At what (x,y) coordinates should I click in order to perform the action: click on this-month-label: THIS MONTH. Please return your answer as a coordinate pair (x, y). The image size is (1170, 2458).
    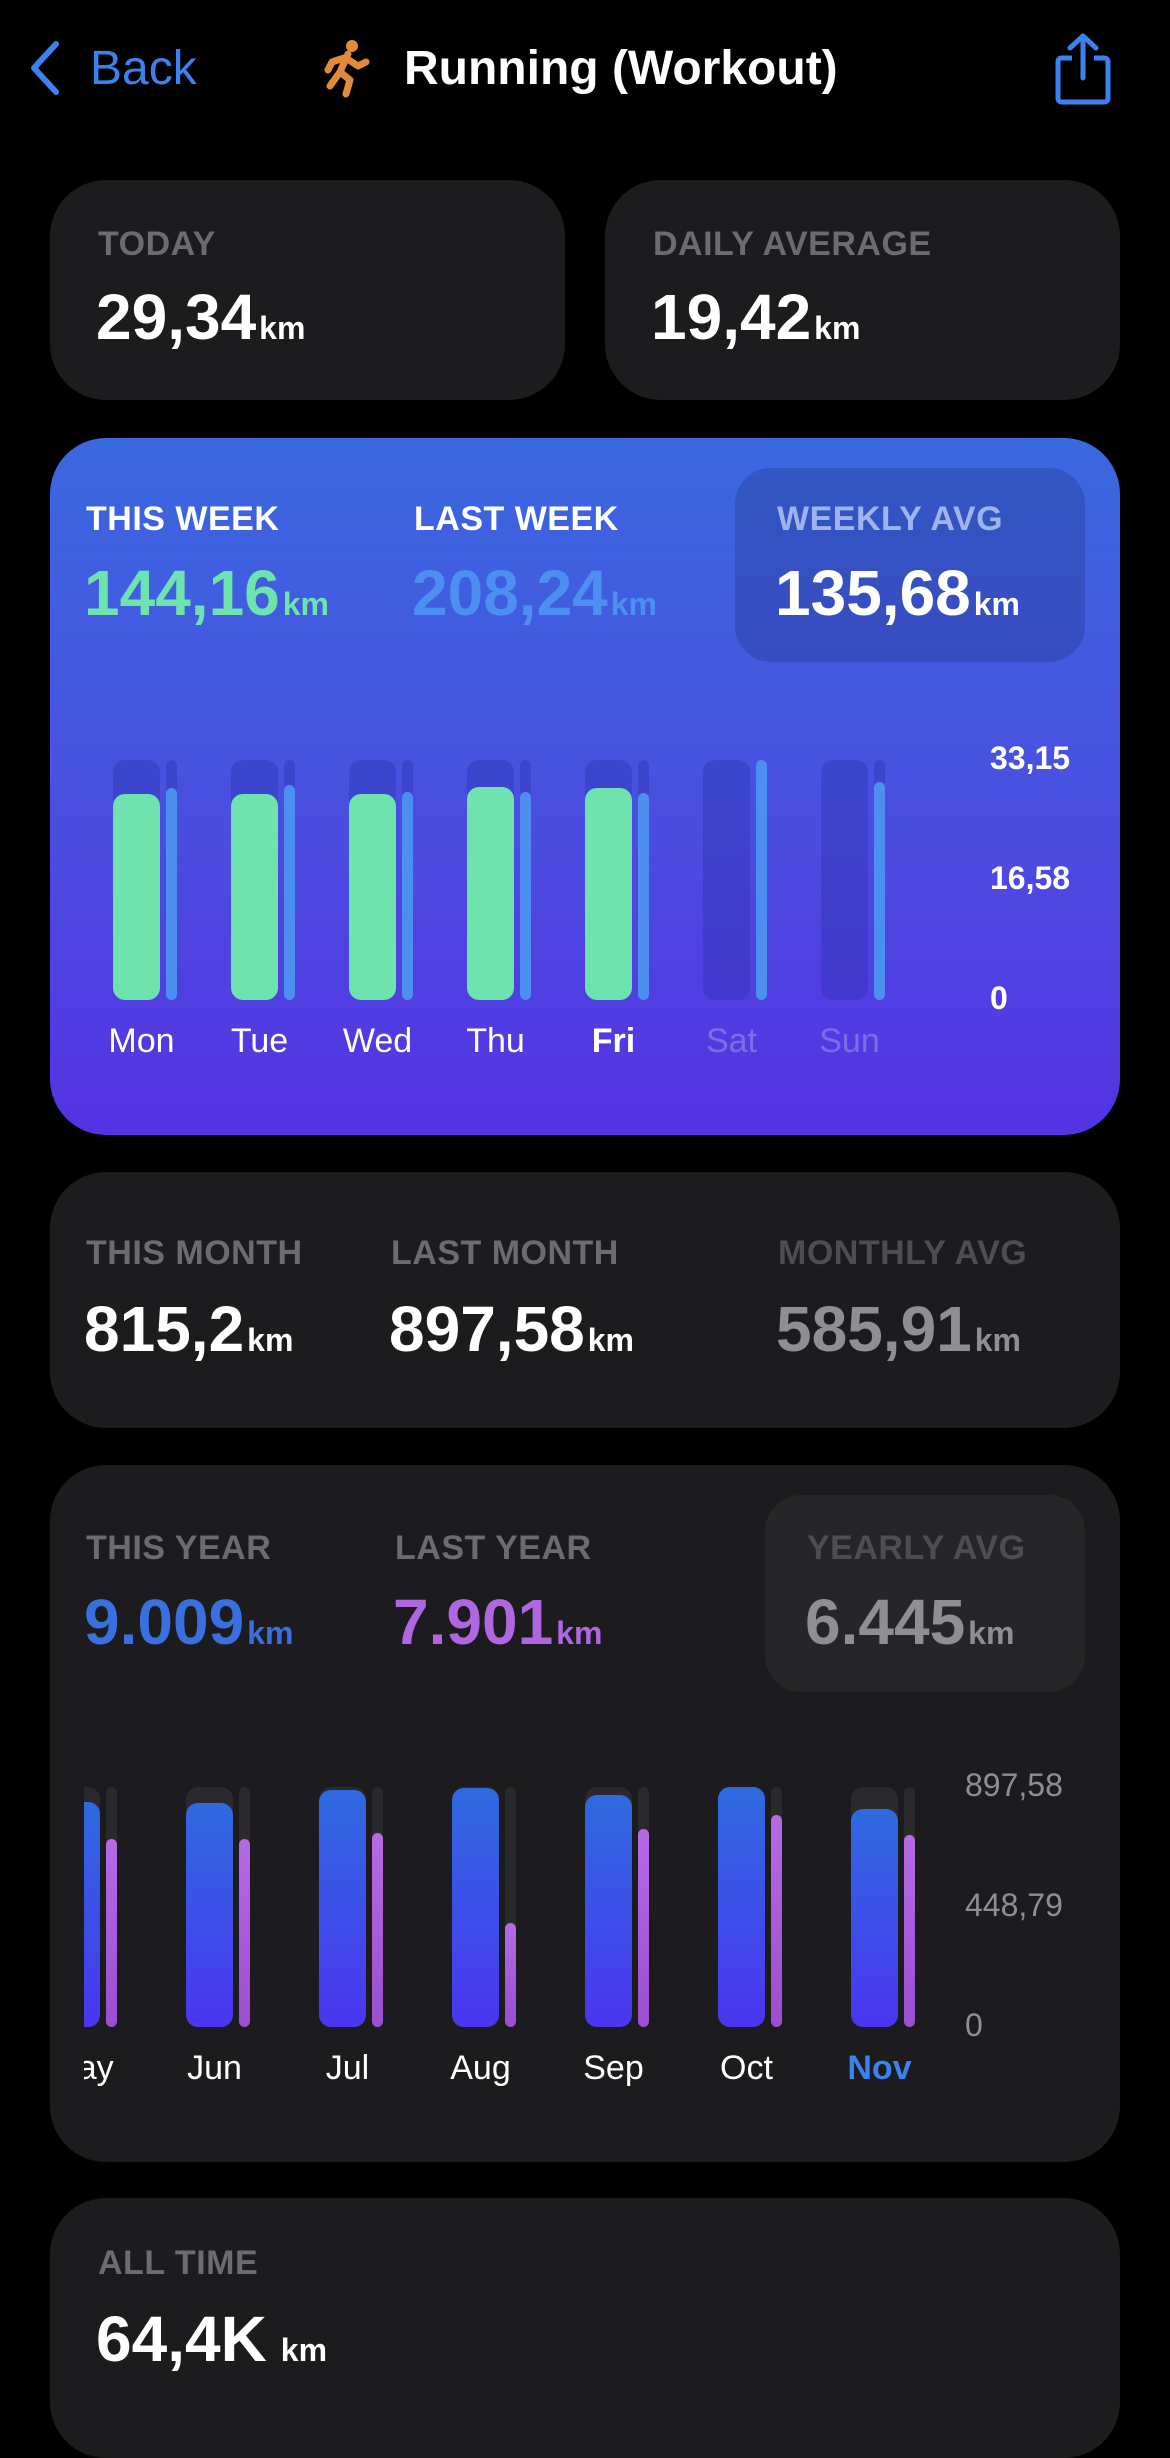
    Looking at the image, I should click on (194, 1253).